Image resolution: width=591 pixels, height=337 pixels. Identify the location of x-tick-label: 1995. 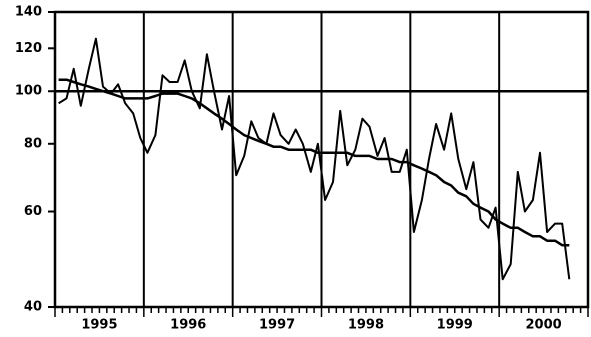
(99, 325).